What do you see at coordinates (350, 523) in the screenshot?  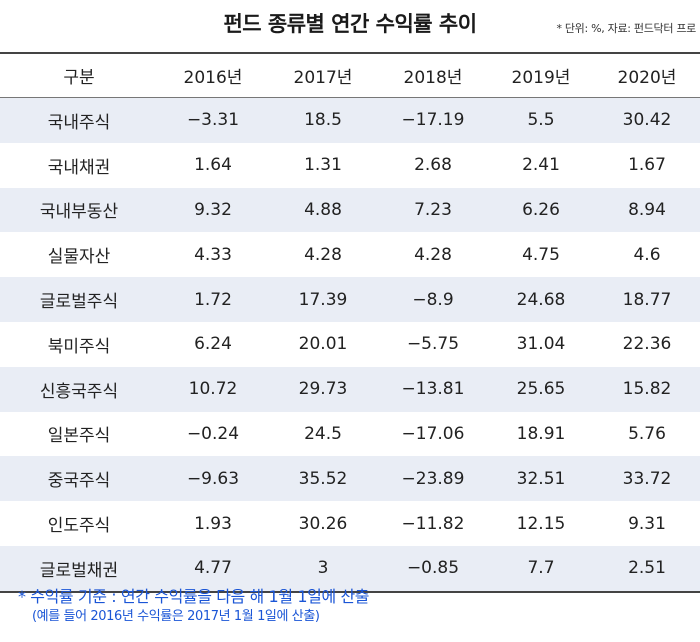 I see `table-row: 인도주식 1.93 30.26 −11.82 12.15 9.31` at bounding box center [350, 523].